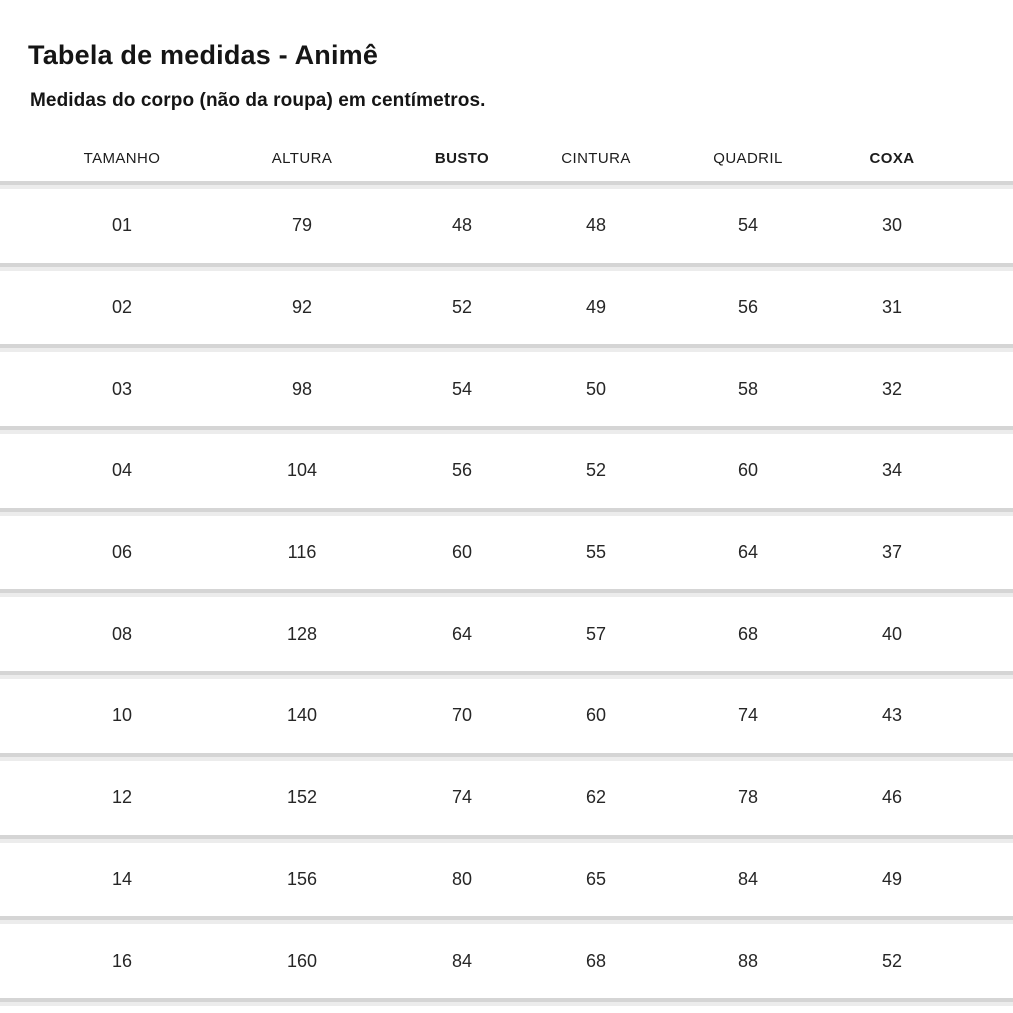 This screenshot has height=1013, width=1013. Describe the element at coordinates (748, 470) in the screenshot. I see `cell-quadril: 60` at that location.